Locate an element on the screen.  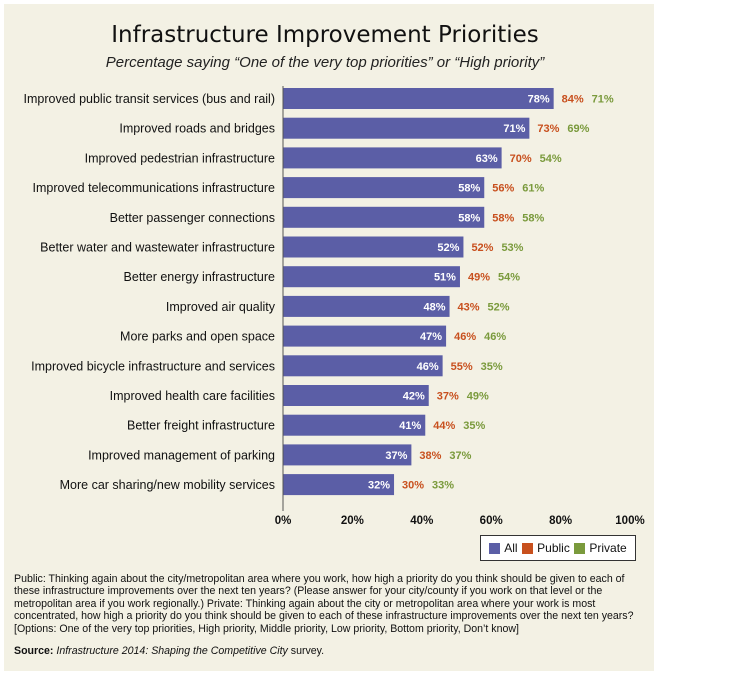
data-label-public-better-freight-infrastructure: 44% is located at coordinates (444, 426).